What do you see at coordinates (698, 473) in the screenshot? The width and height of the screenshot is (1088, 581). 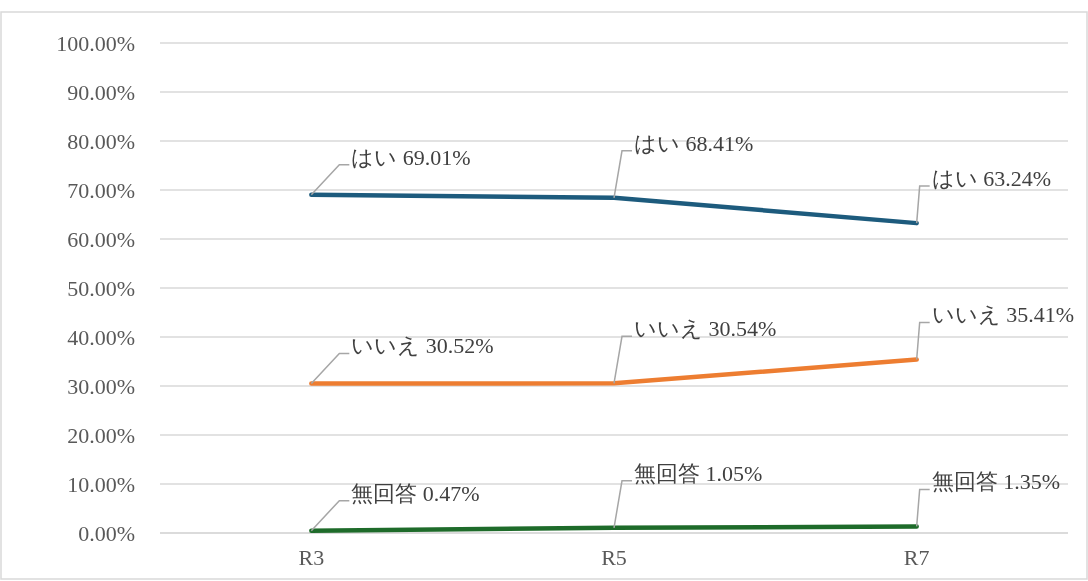 I see `text: 無回答 1.05%` at bounding box center [698, 473].